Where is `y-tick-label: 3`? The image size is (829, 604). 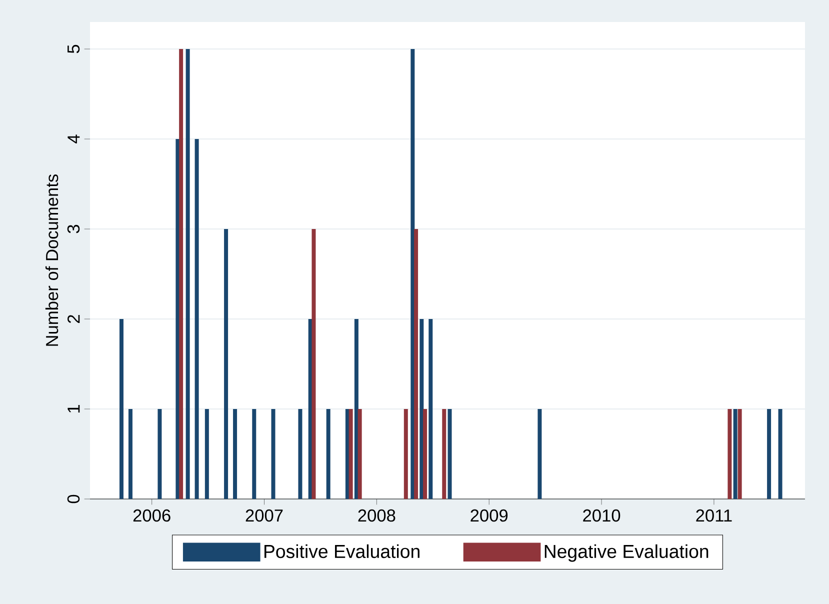 y-tick-label: 3 is located at coordinates (73, 229).